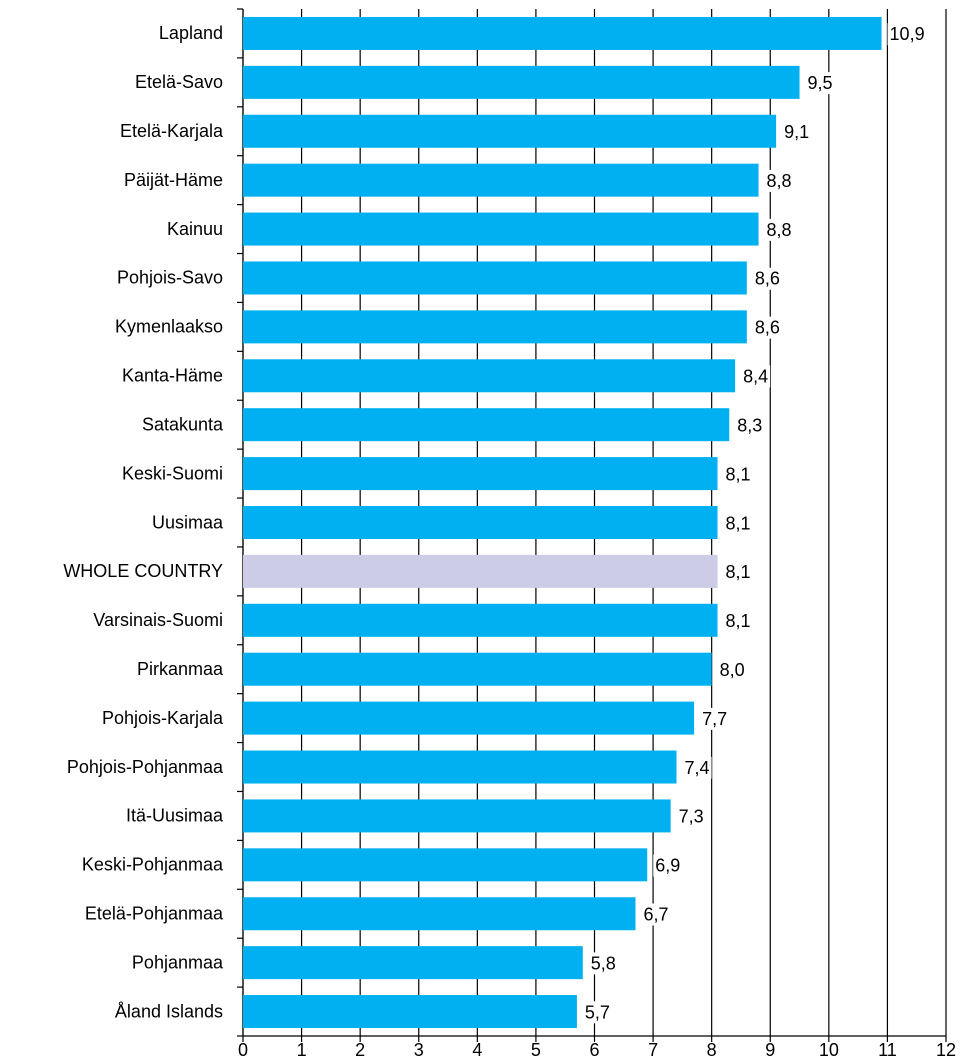 The width and height of the screenshot is (965, 1057). What do you see at coordinates (419, 1048) in the screenshot?
I see `x-tick-label: 3` at bounding box center [419, 1048].